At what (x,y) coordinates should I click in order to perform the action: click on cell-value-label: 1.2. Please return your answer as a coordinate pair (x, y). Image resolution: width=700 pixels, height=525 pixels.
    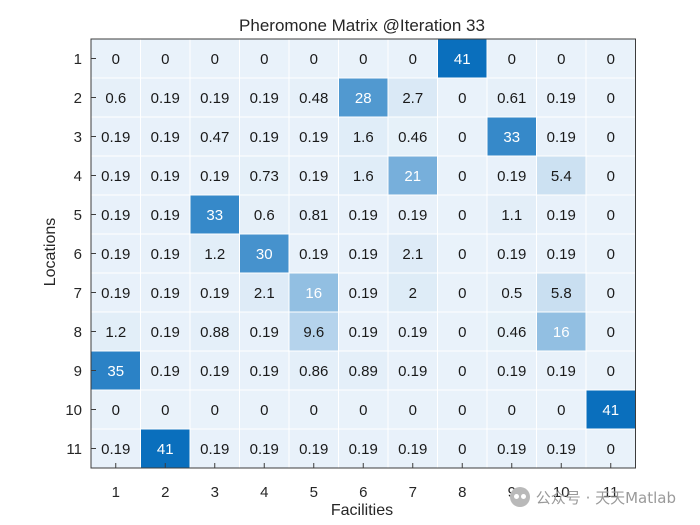
    Looking at the image, I should click on (115, 332).